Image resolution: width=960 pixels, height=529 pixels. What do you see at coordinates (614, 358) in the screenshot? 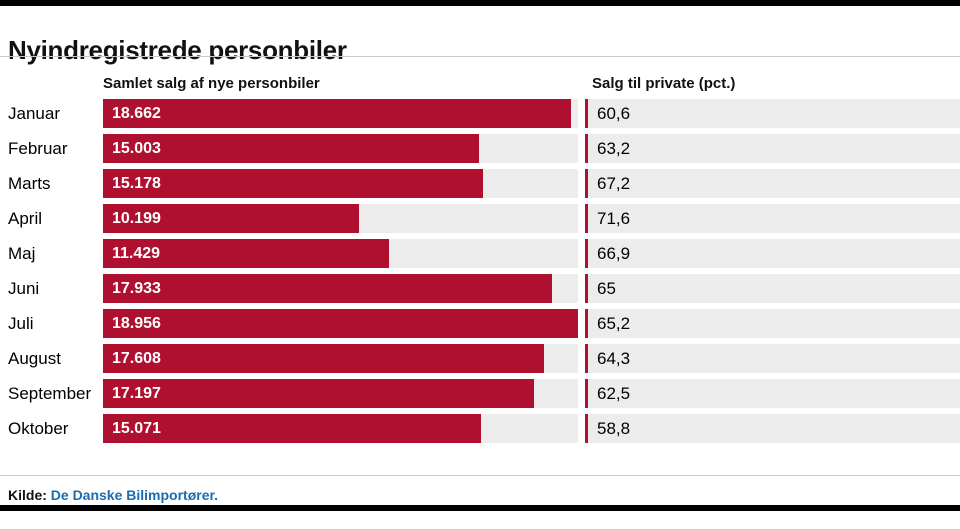
I see `pct-value: 64,3` at bounding box center [614, 358].